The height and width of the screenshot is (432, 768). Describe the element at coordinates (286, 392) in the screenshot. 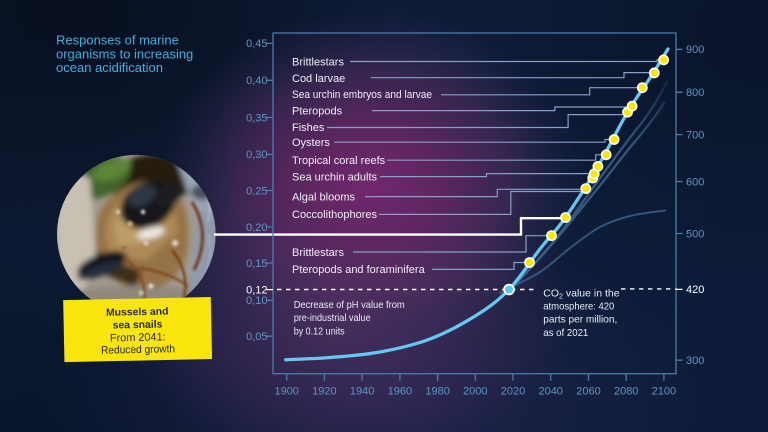

I see `svg-text: 1900` at that location.